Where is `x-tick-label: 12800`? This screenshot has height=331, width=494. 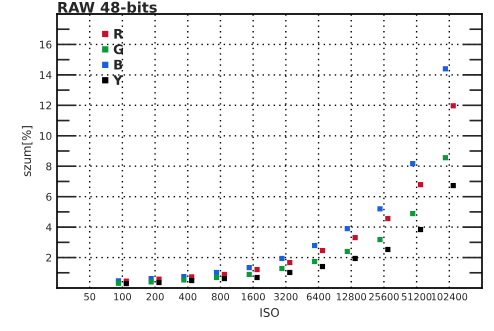
x-tick-label: 12800 is located at coordinates (351, 296).